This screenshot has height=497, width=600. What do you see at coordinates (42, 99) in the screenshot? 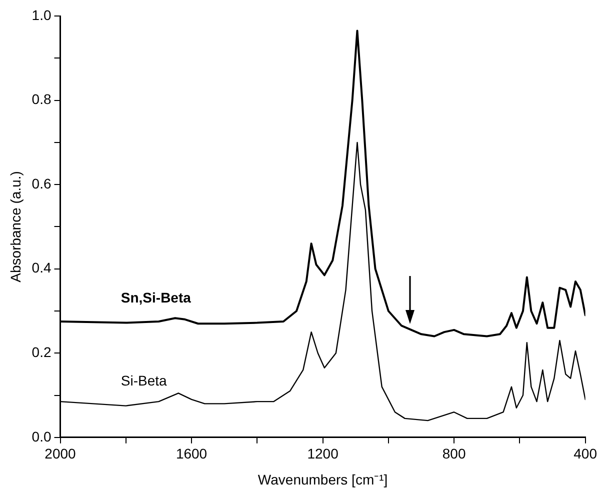
I see `y-tick-label: 0.8` at bounding box center [42, 99].